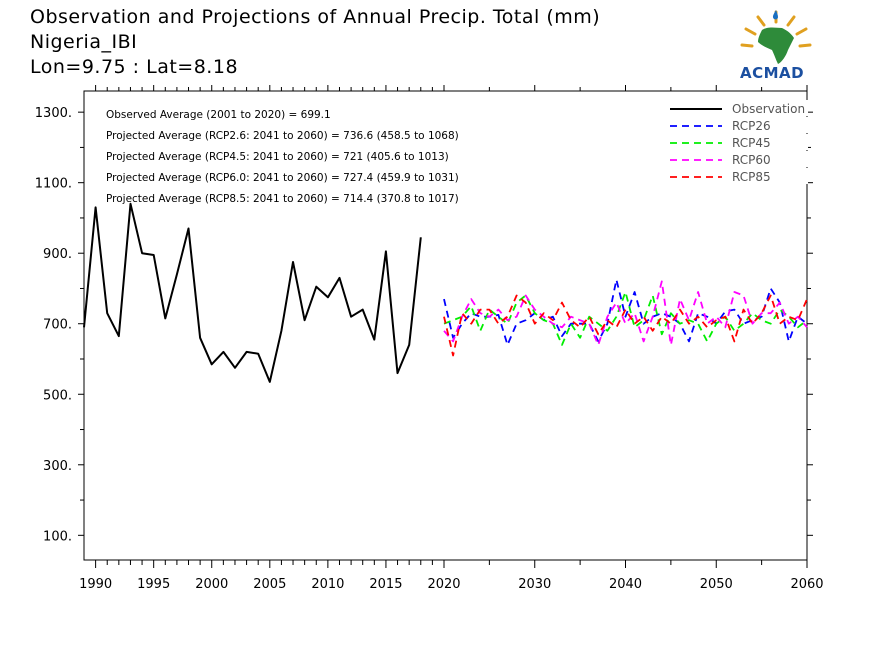  I want to click on series-line-rcp45, so click(625, 318).